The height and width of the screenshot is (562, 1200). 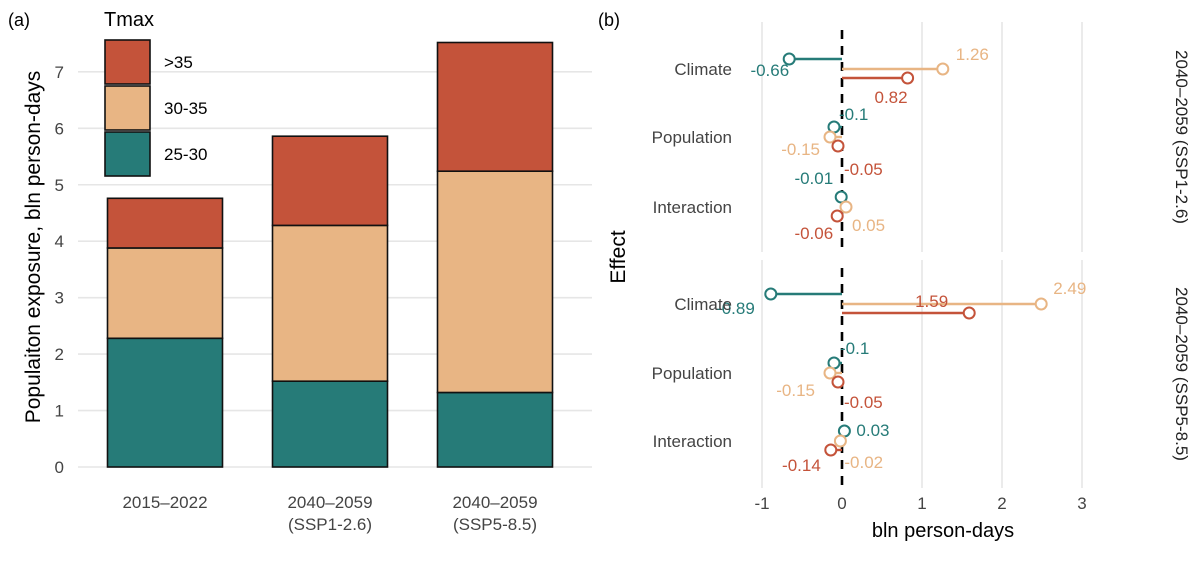 What do you see at coordinates (761, 503) in the screenshot?
I see `x-tick-label: -1` at bounding box center [761, 503].